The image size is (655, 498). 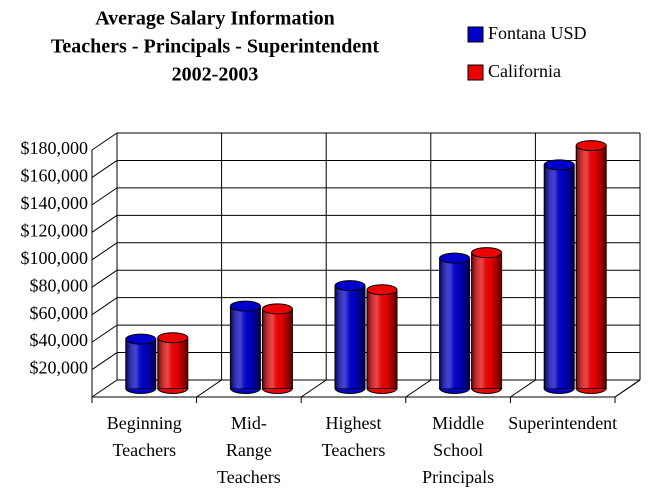 What do you see at coordinates (144, 423) in the screenshot?
I see `x-tick-label: Beginning` at bounding box center [144, 423].